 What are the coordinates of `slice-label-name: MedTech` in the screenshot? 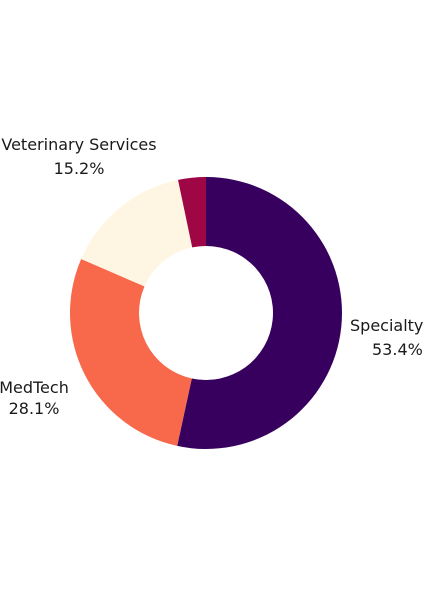 It's located at (34, 387).